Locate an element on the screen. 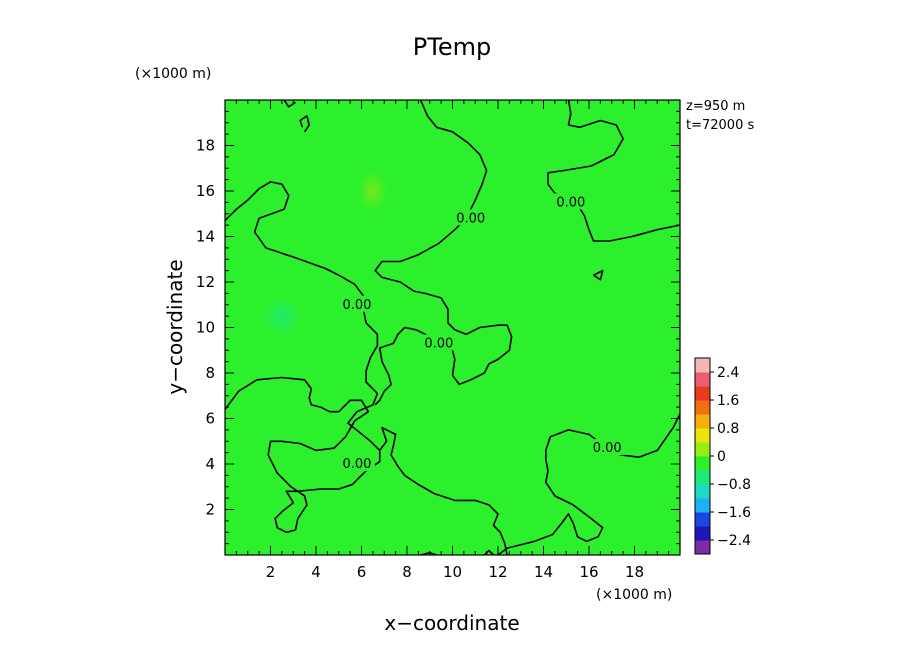 The width and height of the screenshot is (904, 654). x-tick-label-0: 2 is located at coordinates (271, 572).